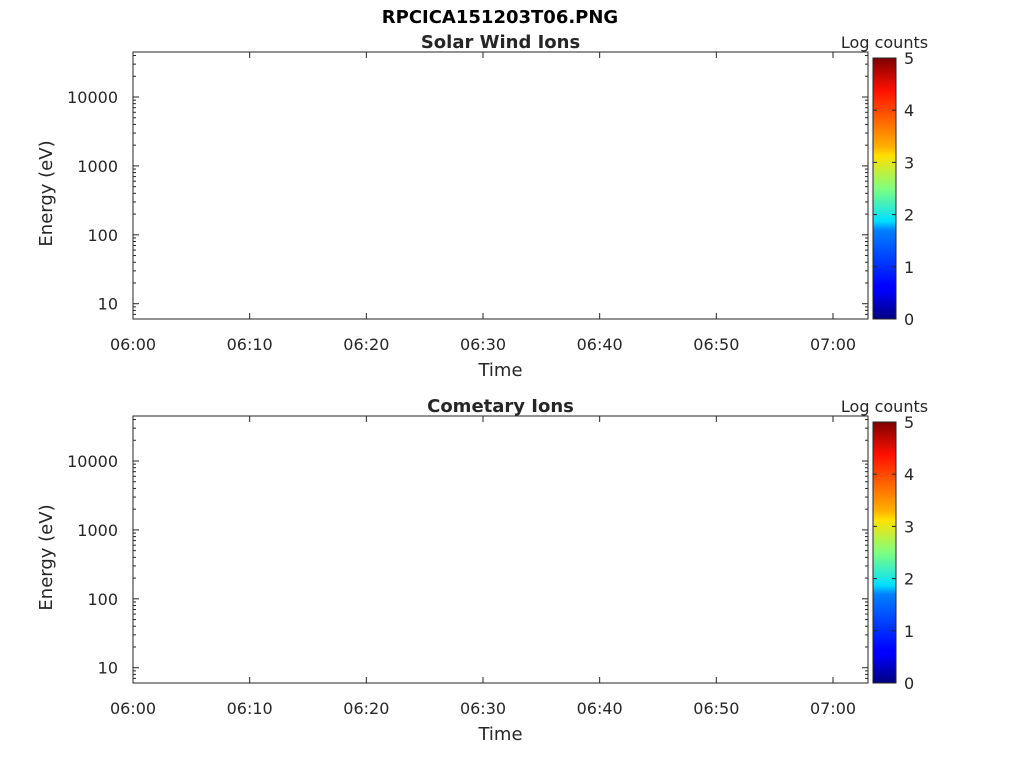 This screenshot has height=768, width=1024. Describe the element at coordinates (500, 42) in the screenshot. I see `panel-title: Solar Wind Ions` at that location.